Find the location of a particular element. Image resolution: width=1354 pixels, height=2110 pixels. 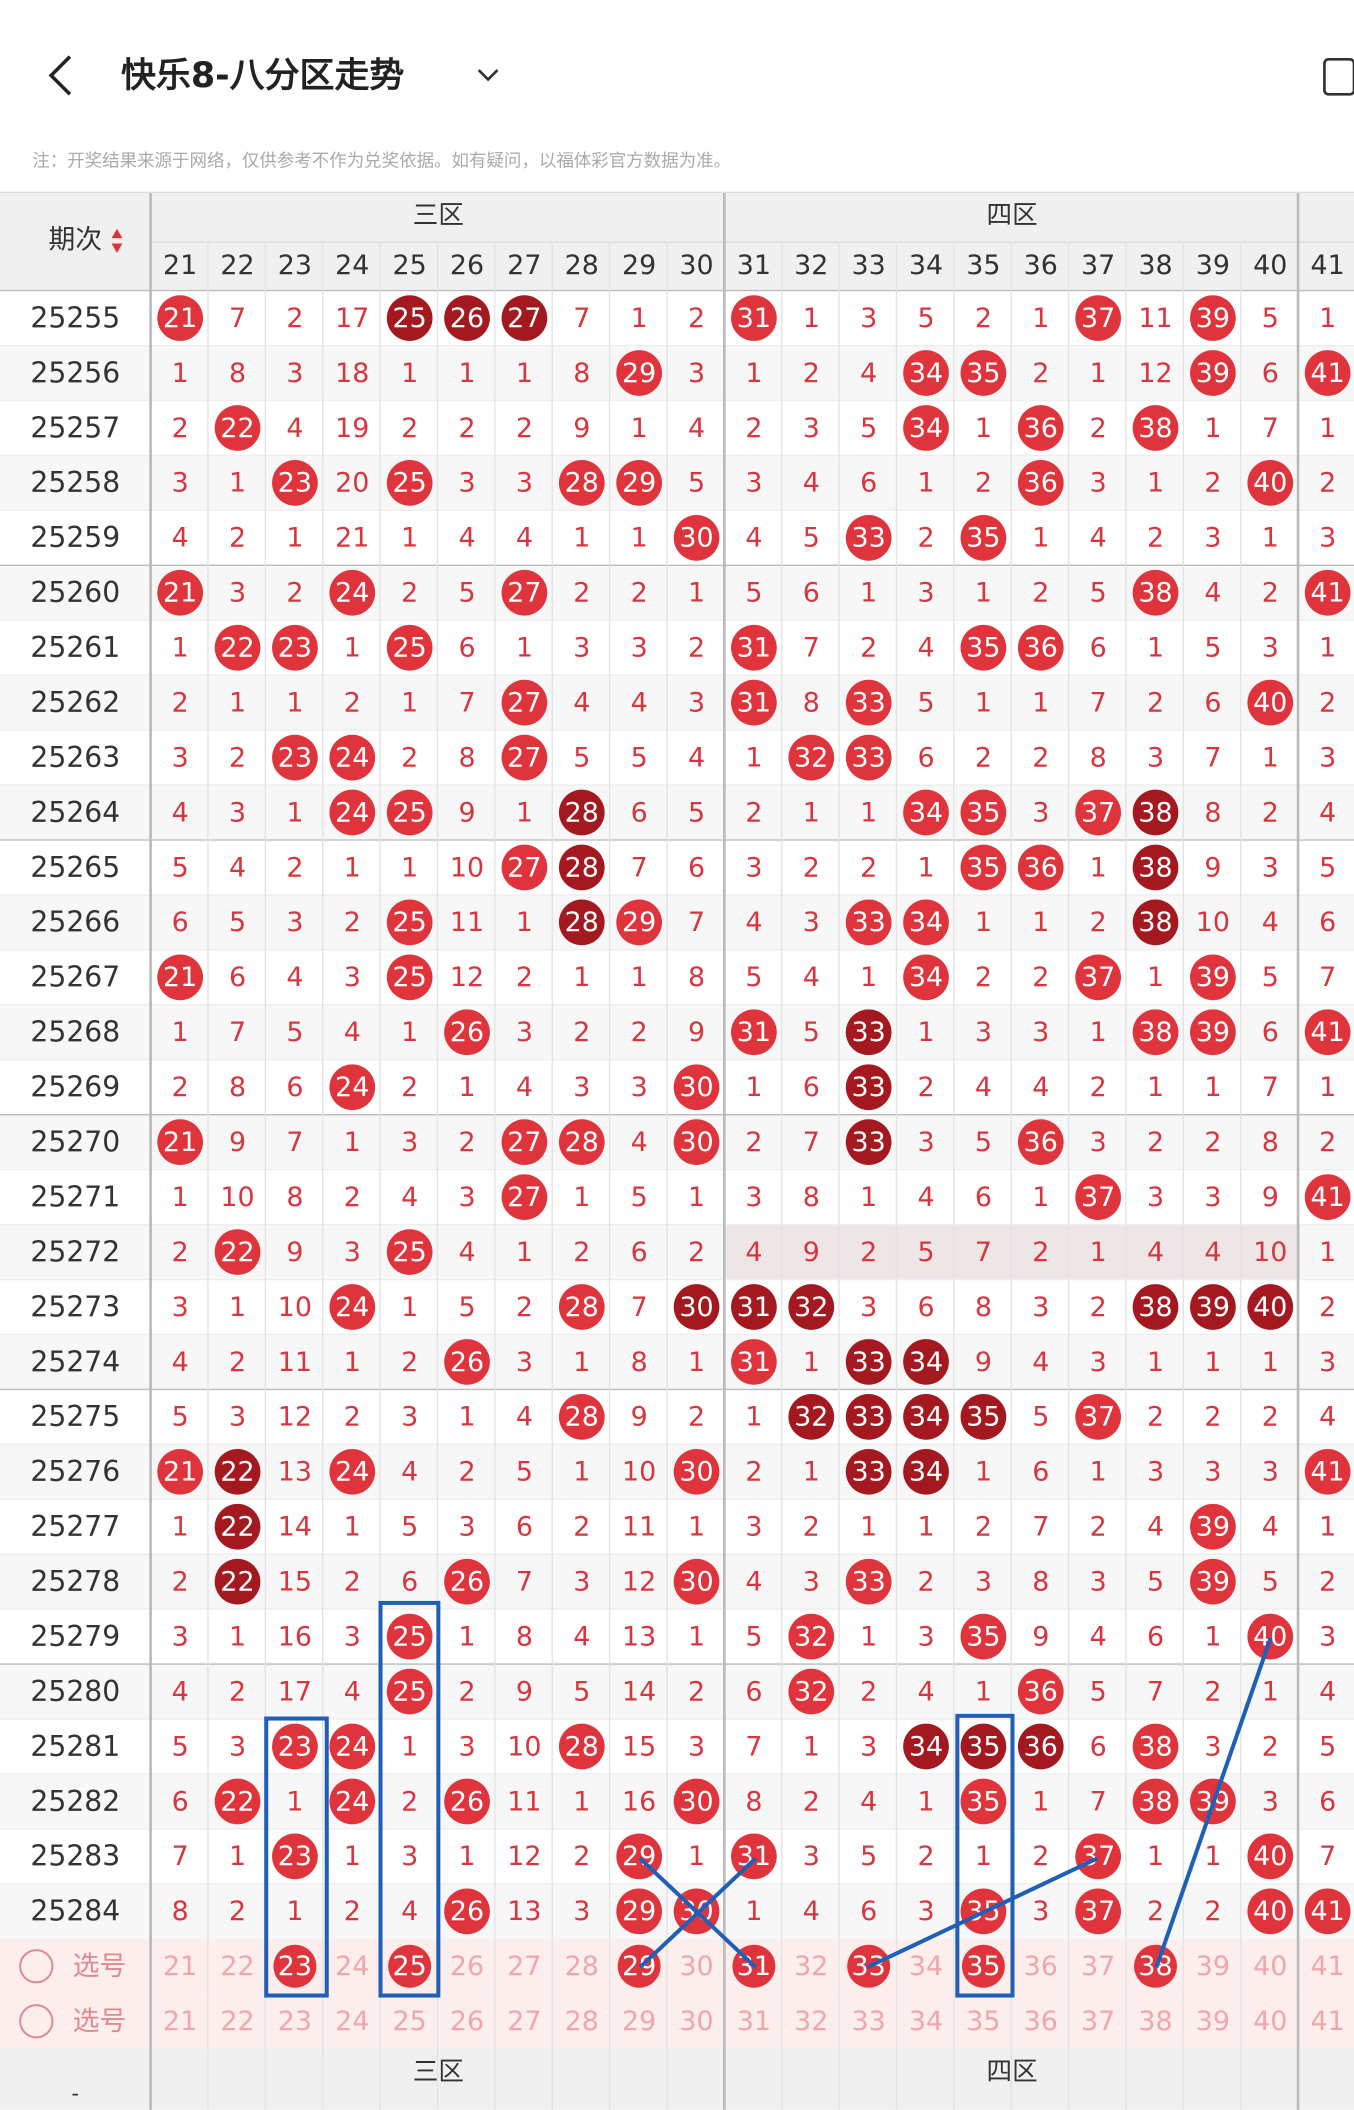

miss-count: 6 is located at coordinates (1040, 1472).